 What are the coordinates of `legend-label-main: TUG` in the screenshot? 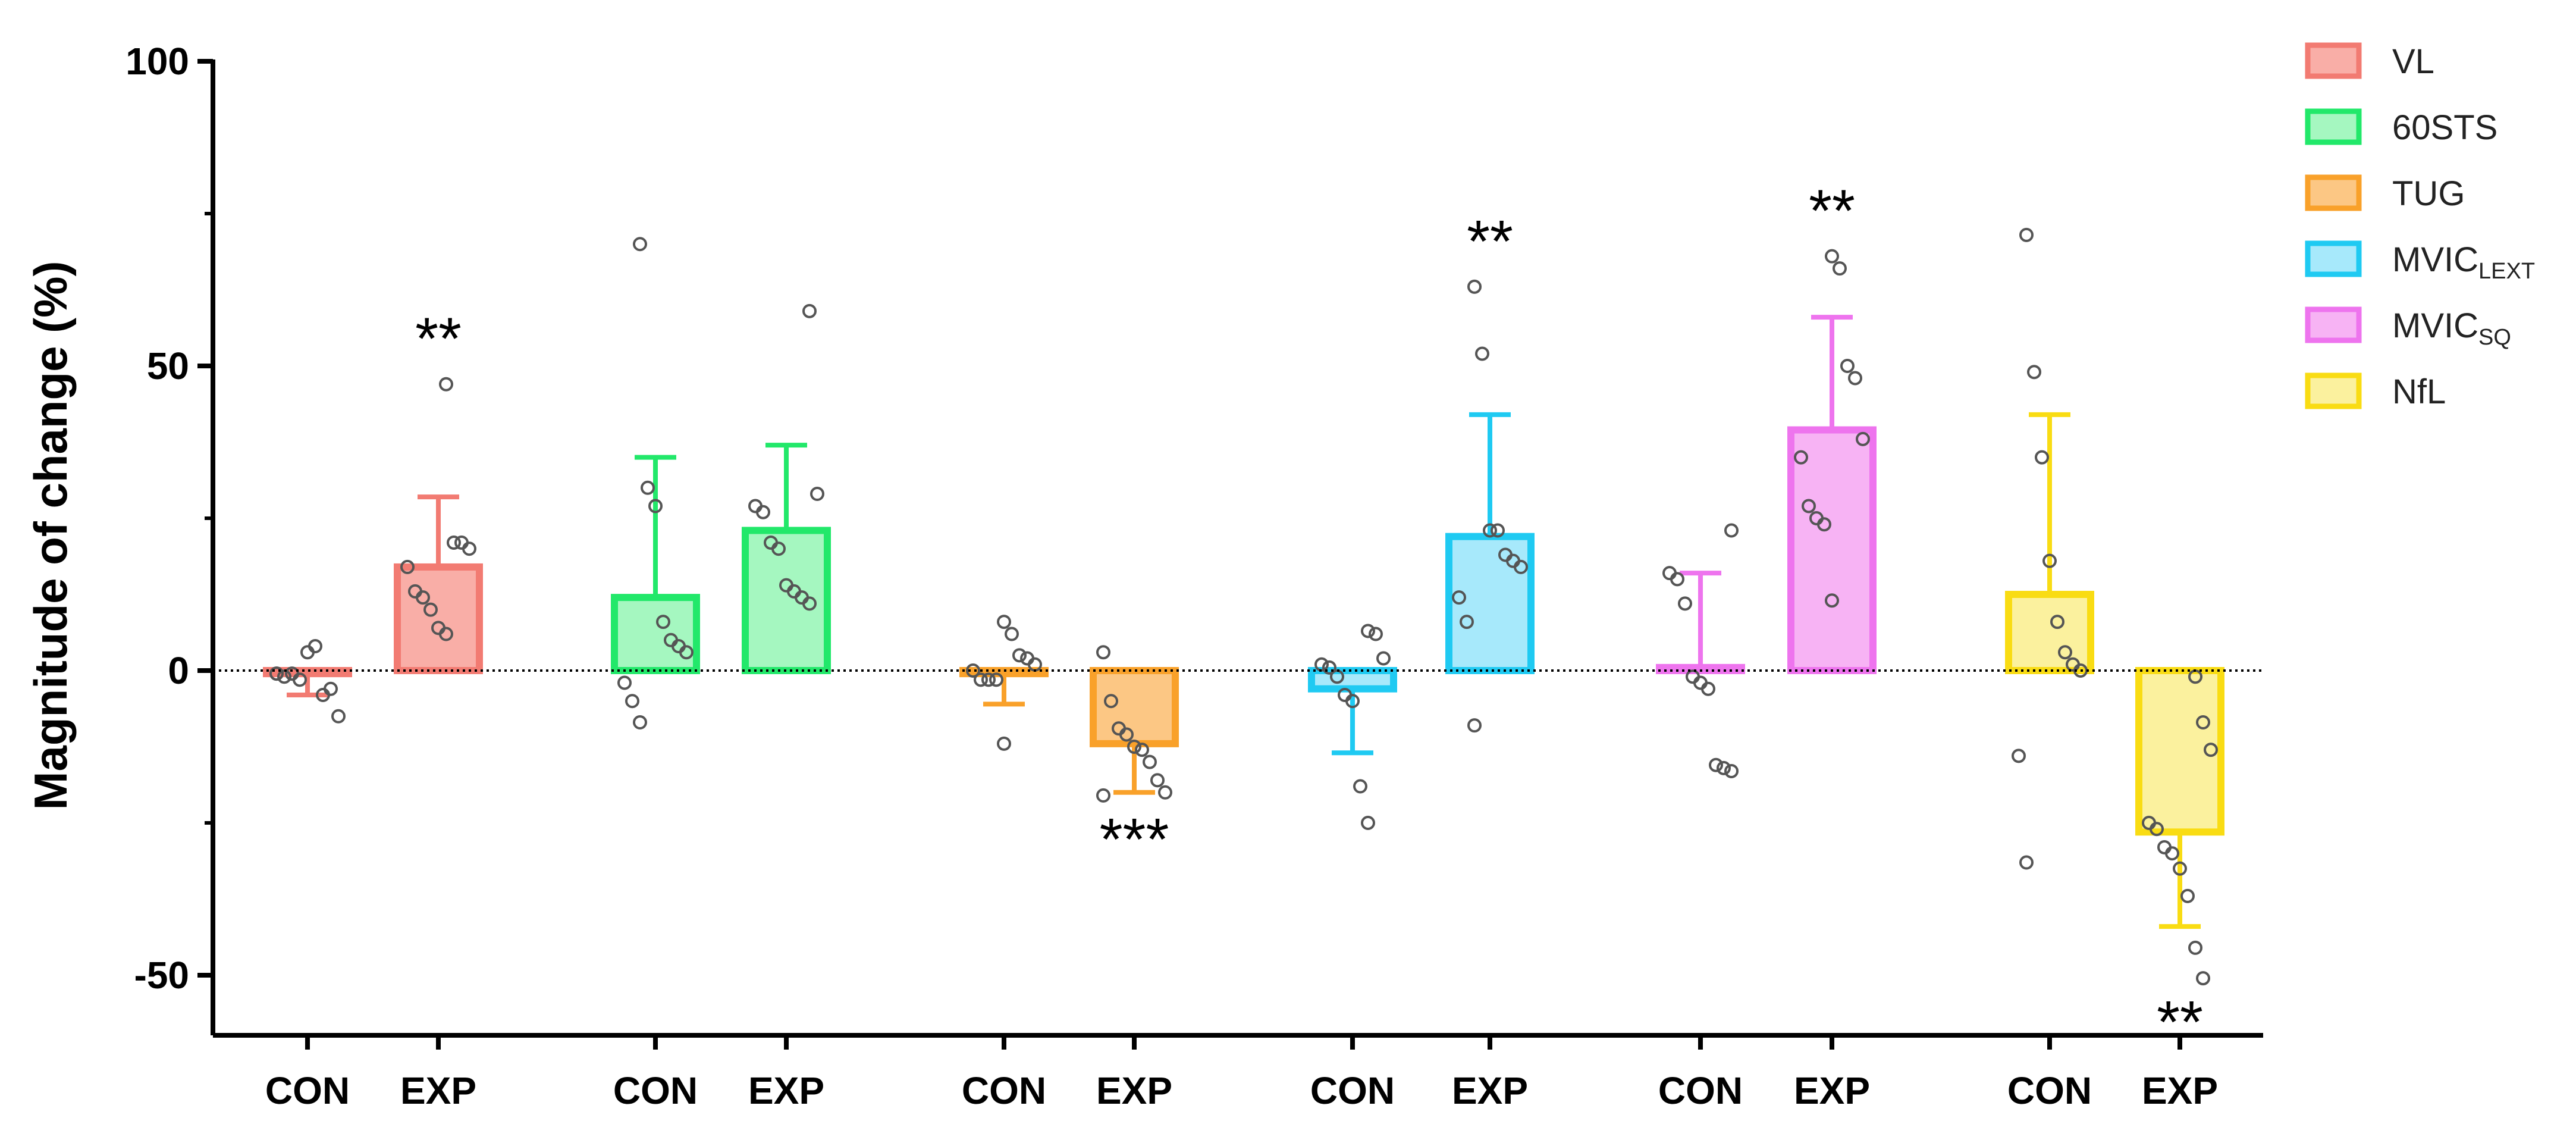 It's located at (2428, 193).